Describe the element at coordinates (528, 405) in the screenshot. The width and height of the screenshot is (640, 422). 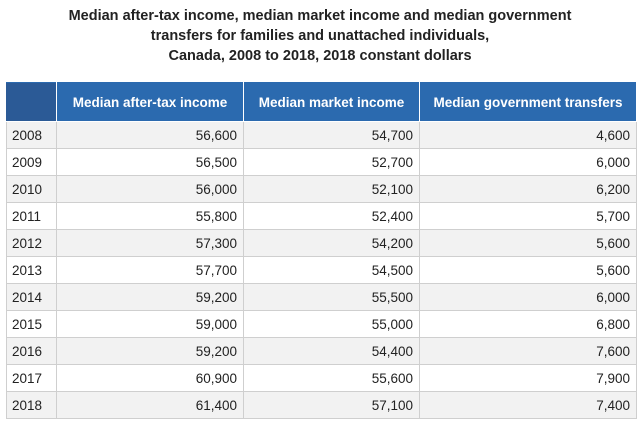
I see `government-transfers-cell: 7,400` at that location.